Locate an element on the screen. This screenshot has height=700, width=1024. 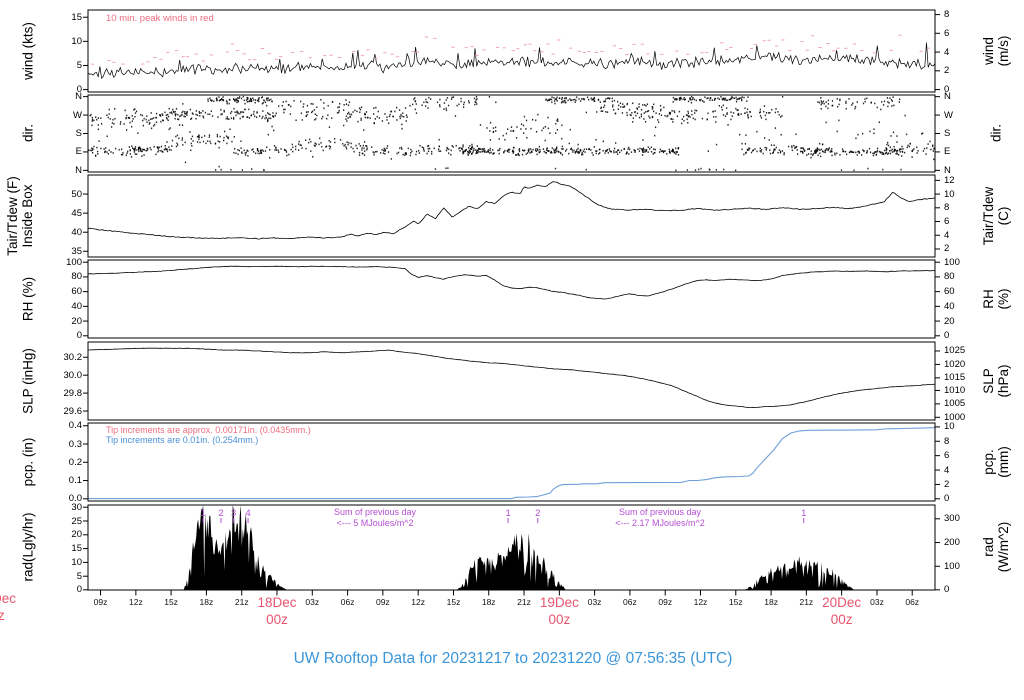
rh-ytick-right: 80 is located at coordinates (949, 277).